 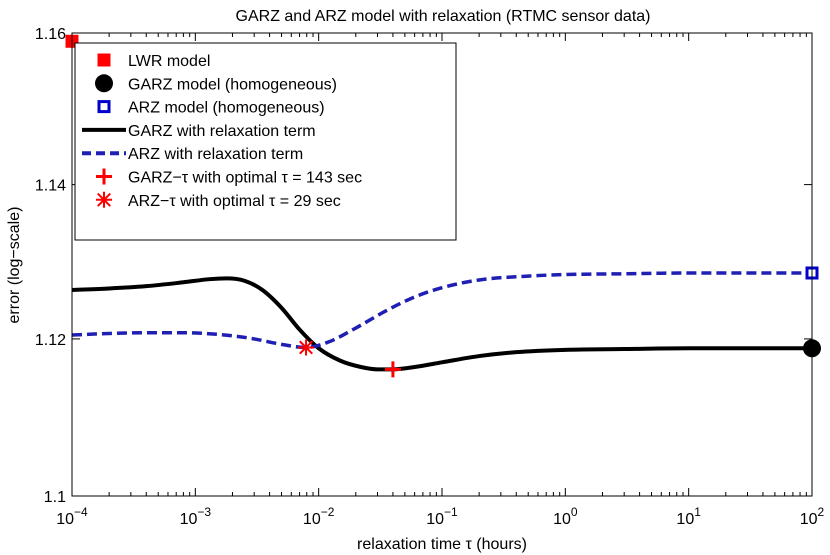 I want to click on legend-label: ARZ−τ with optimal τ = 29 sec, so click(x=234, y=201).